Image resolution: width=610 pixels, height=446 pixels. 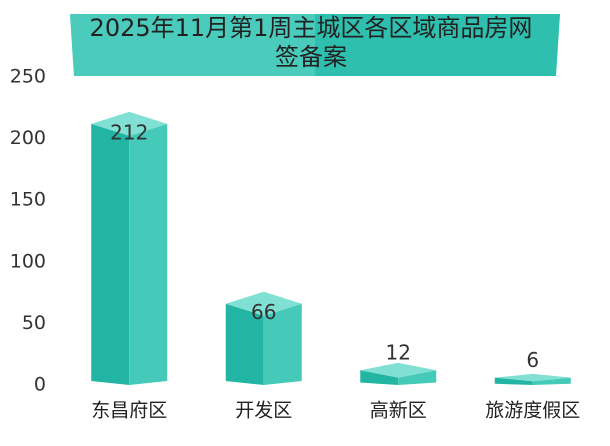 I want to click on chart-title: 2025年11月第1周主城区各区域商品房网签备案, so click(x=311, y=42).